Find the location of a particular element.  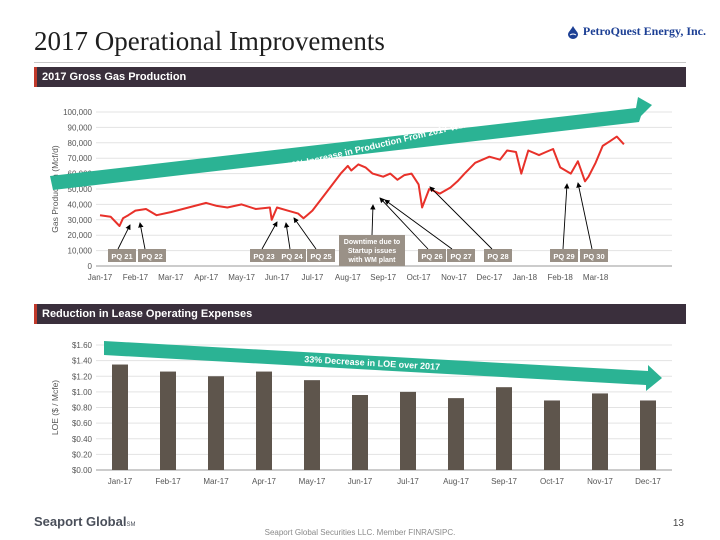

pq-label-text: PQ 26 is located at coordinates (431, 256).